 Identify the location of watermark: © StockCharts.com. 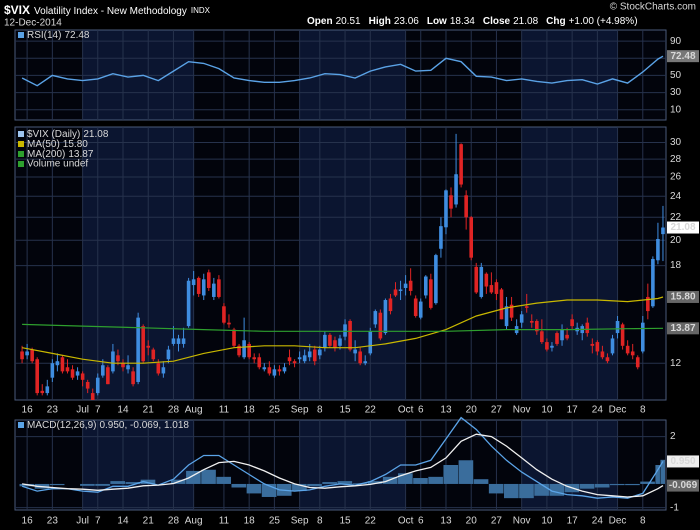
(653, 7).